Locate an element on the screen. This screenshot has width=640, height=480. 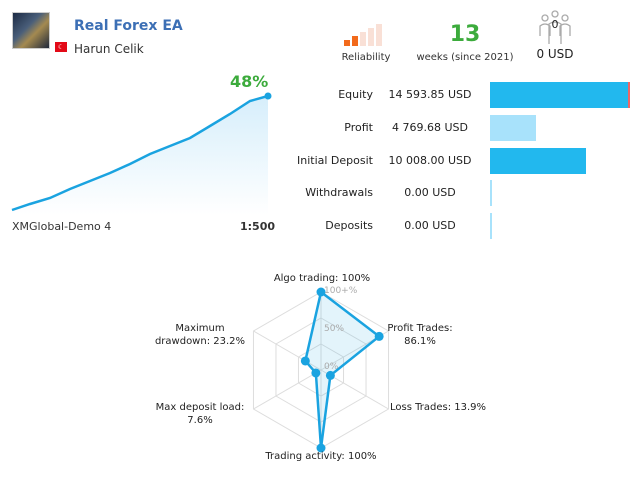
balance-label: Deposits is located at coordinates (349, 226).